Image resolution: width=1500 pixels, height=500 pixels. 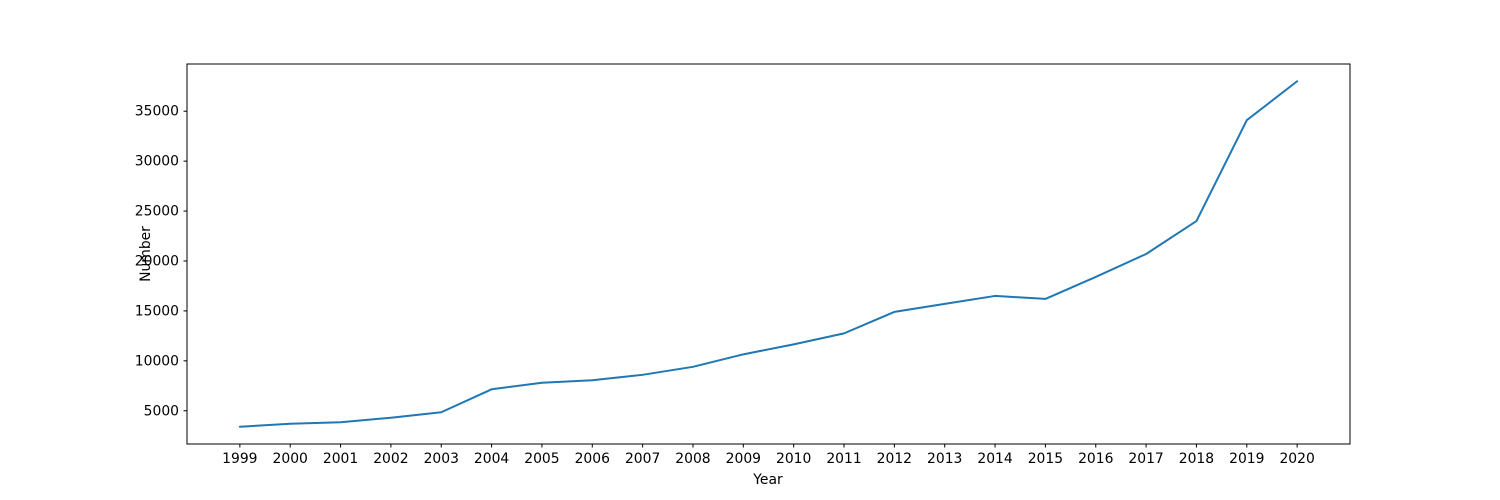 What do you see at coordinates (157, 212) in the screenshot?
I see `y-tick-label: 25000` at bounding box center [157, 212].